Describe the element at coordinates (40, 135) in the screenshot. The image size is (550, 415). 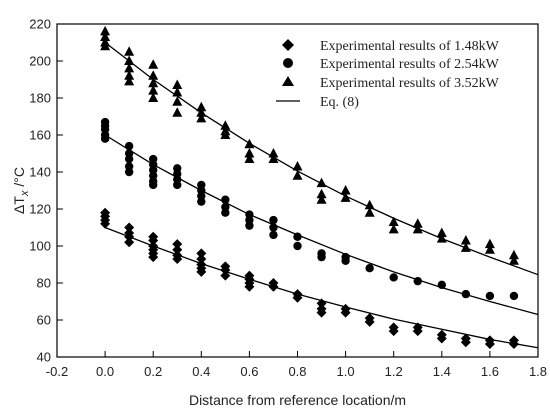
I see `y-tick-label: 160` at that location.